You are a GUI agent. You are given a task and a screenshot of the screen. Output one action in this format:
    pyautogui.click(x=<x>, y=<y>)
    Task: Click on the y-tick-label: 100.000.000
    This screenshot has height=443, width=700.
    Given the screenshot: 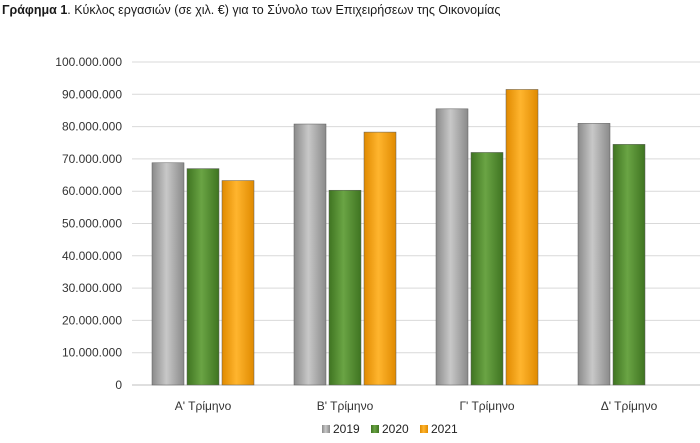 What is the action you would take?
    pyautogui.click(x=88, y=62)
    